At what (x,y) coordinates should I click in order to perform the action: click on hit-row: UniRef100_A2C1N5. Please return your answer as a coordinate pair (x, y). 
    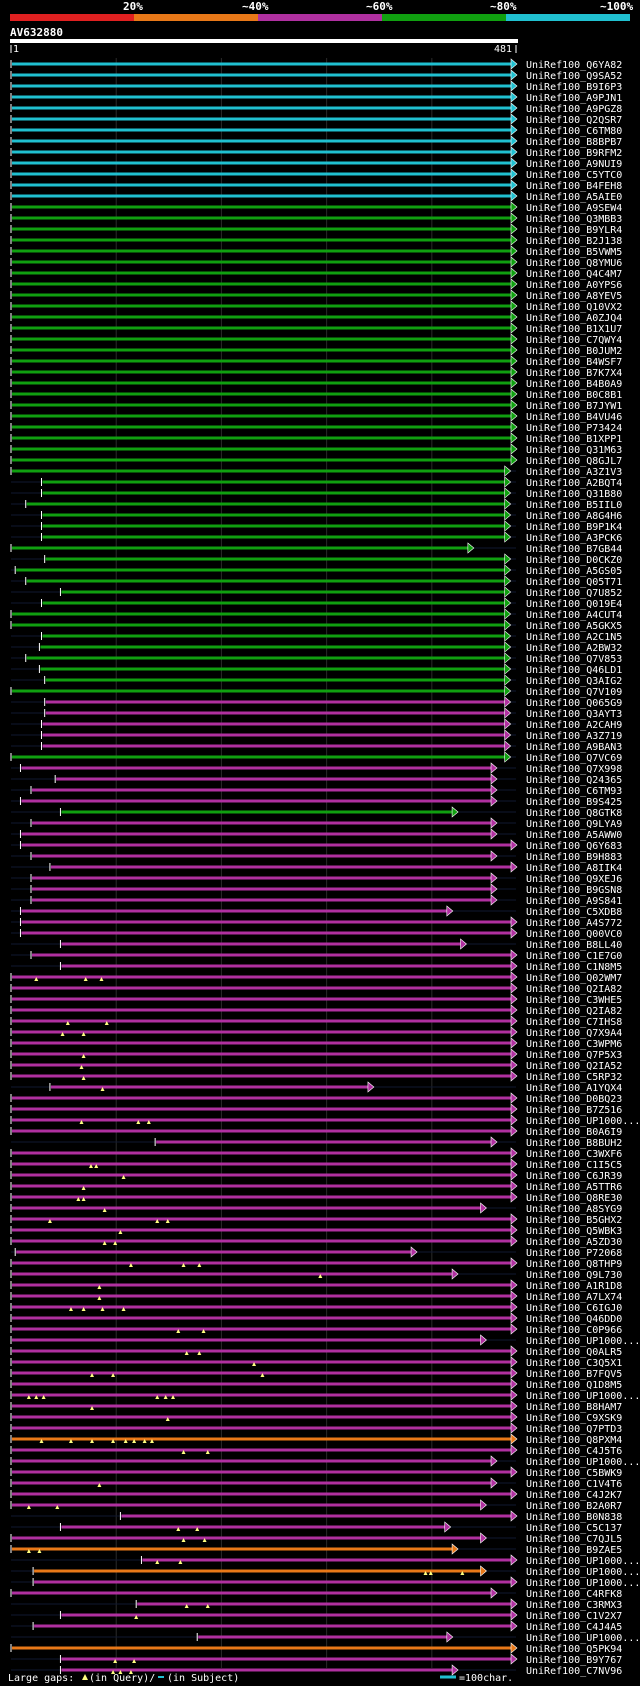
    Looking at the image, I should click on (316, 636).